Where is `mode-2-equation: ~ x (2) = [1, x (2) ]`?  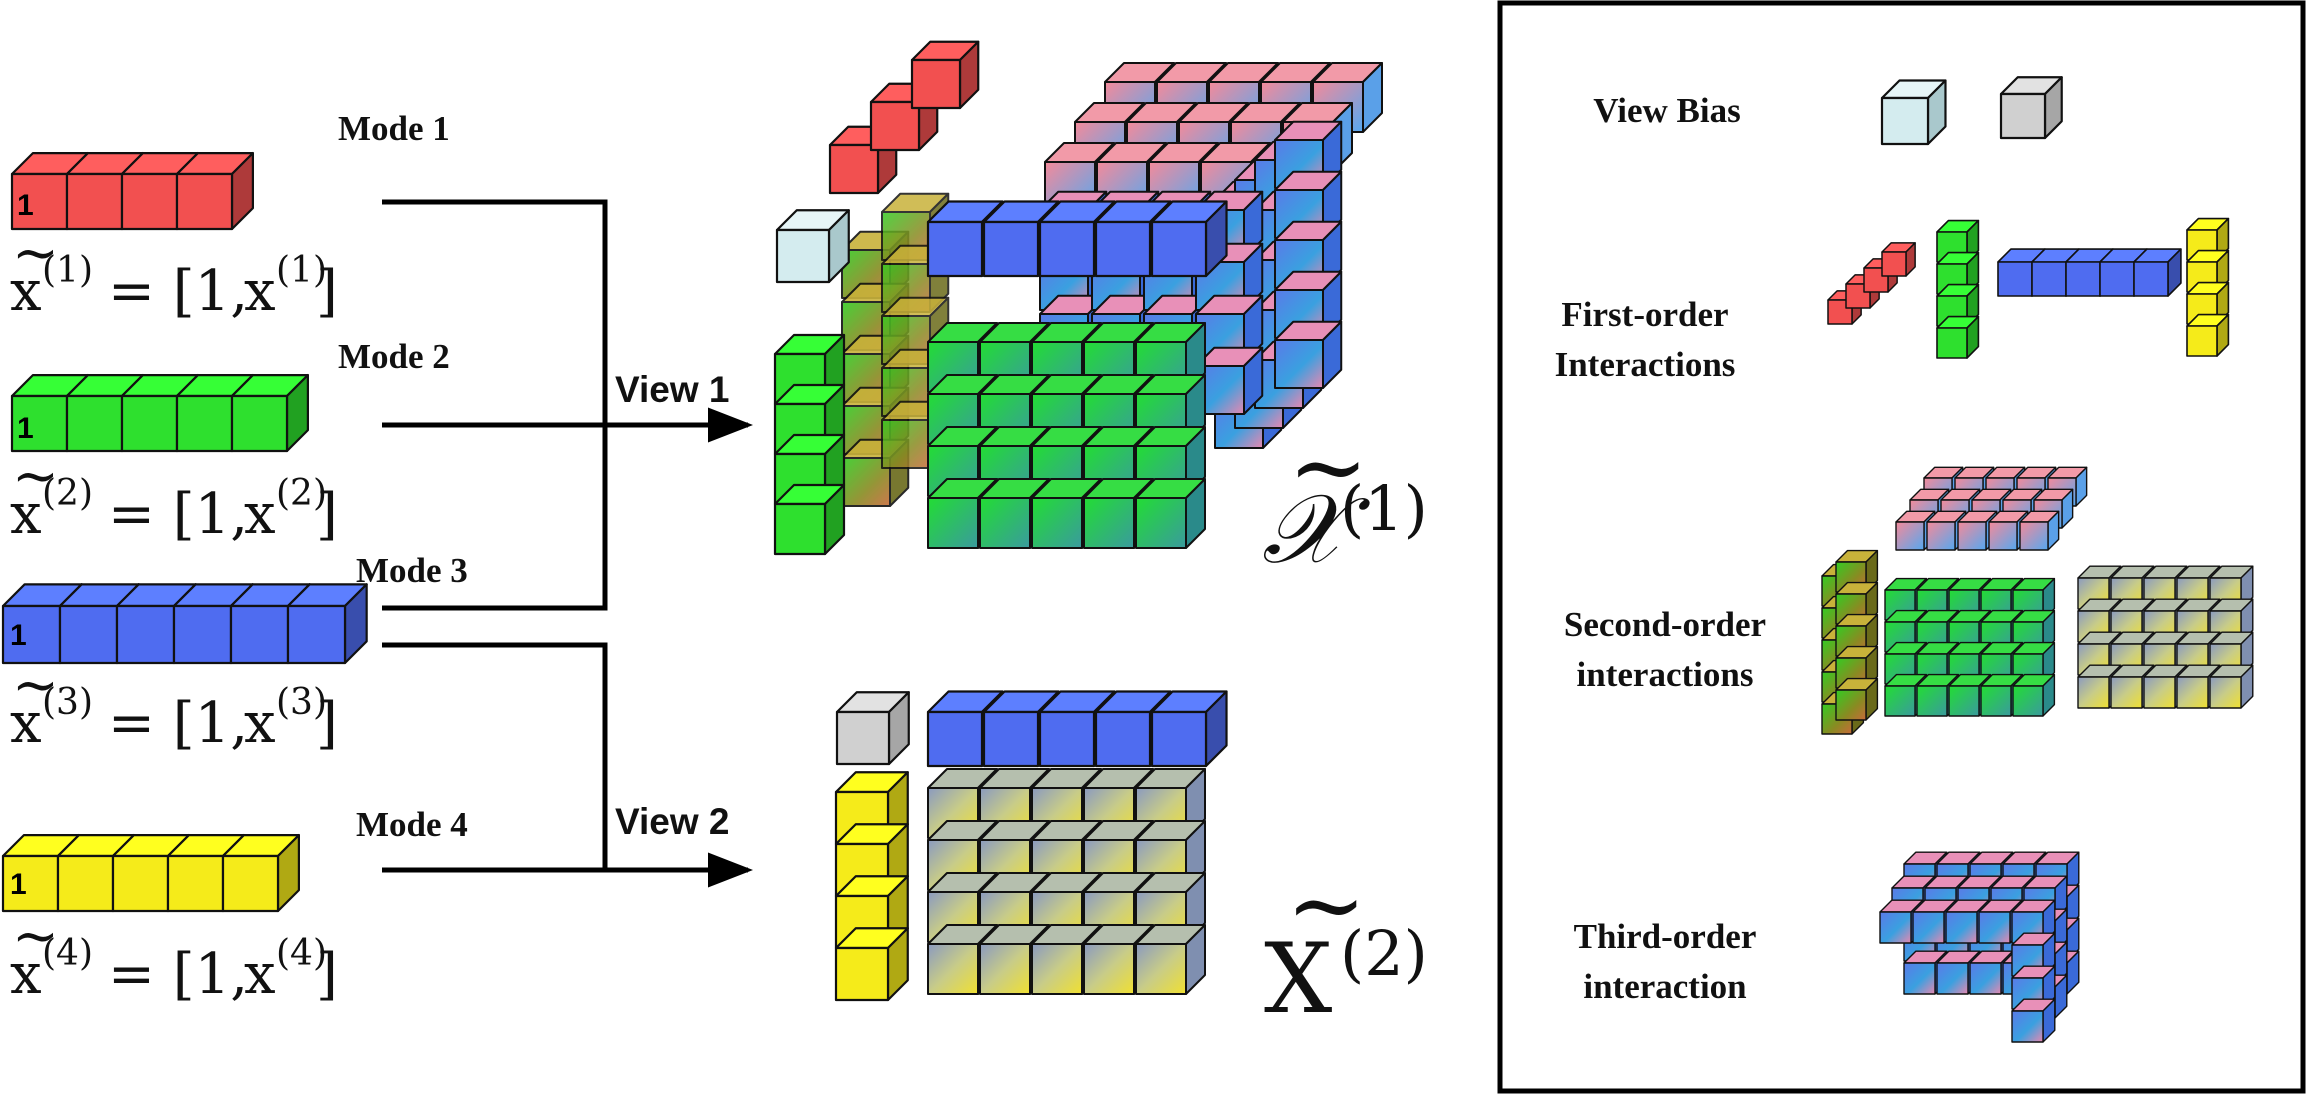 mode-2-equation: ~ x (2) = [1, x (2) ] is located at coordinates (174, 495).